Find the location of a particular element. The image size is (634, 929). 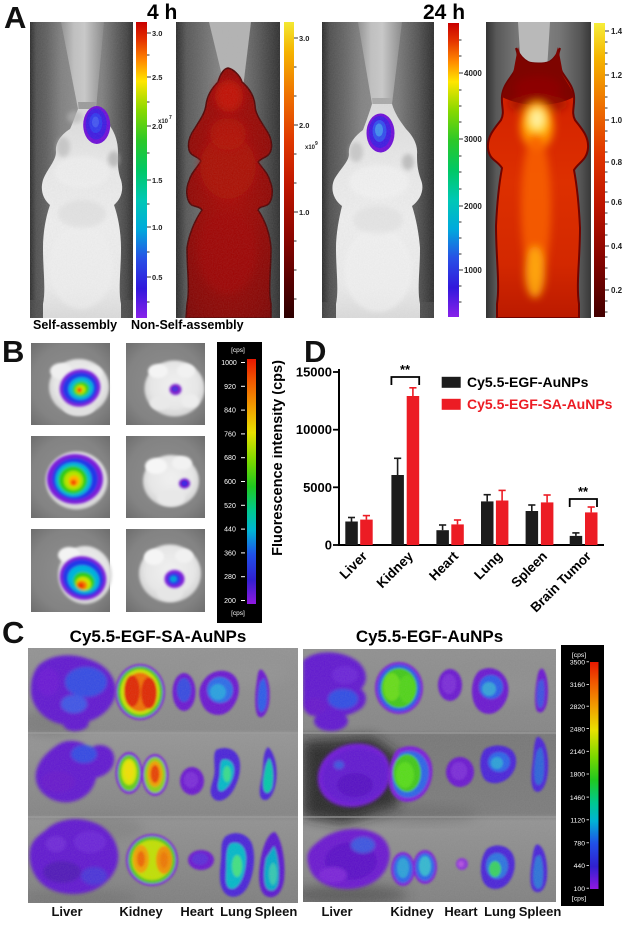

svg-text: 2.5 is located at coordinates (157, 77).